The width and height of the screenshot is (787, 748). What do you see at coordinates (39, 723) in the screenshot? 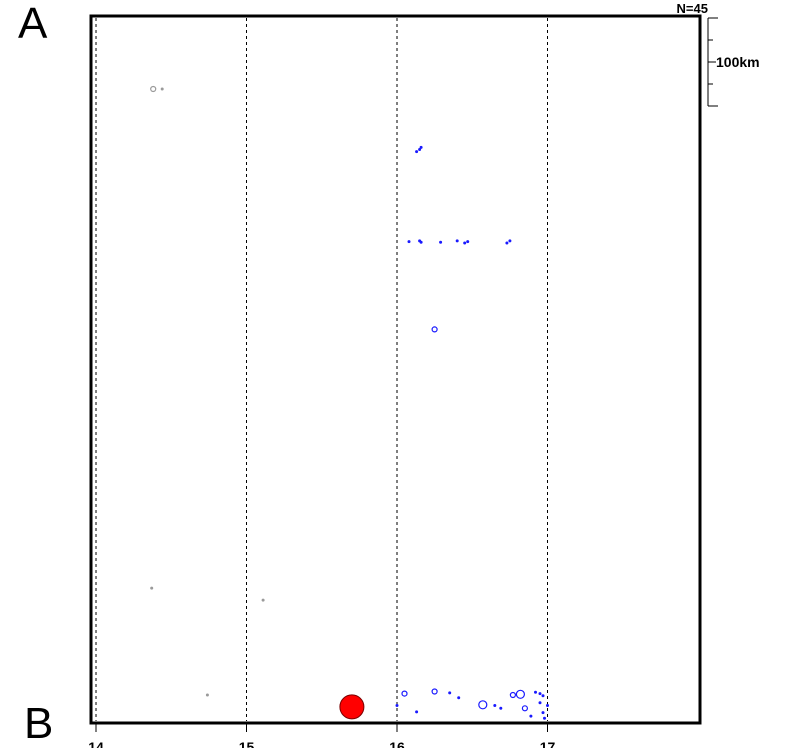
I see `panel-label-b: B` at bounding box center [39, 723].